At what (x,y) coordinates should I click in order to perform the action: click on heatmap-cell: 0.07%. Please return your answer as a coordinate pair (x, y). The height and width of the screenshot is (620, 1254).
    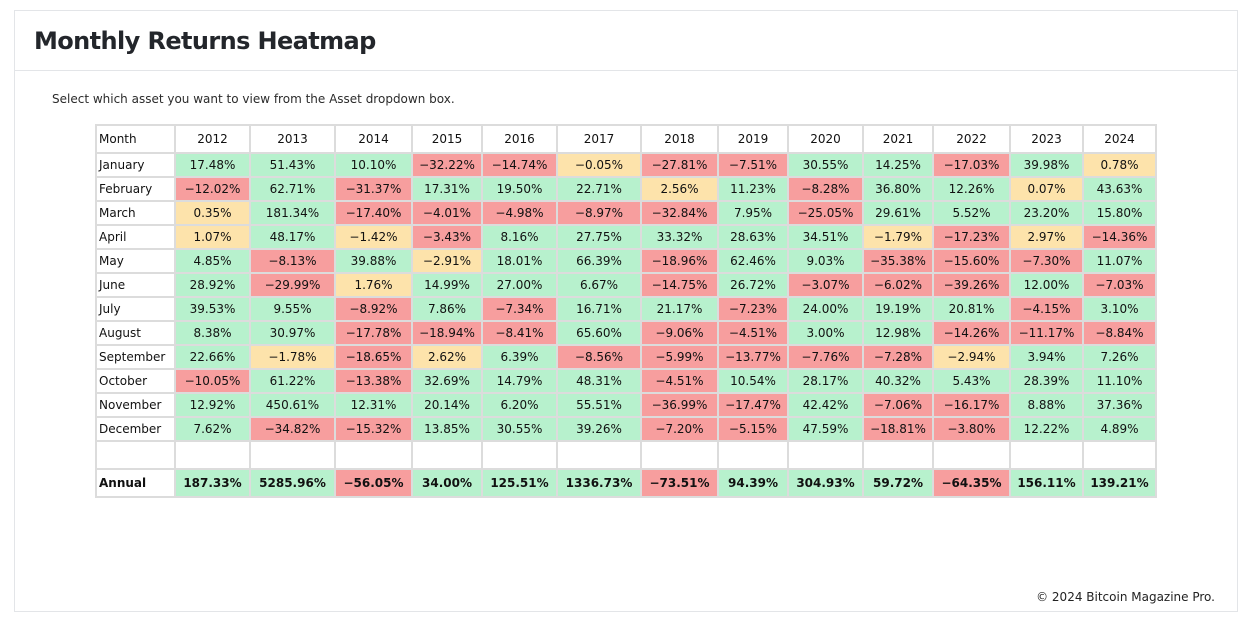
    Looking at the image, I should click on (1046, 189).